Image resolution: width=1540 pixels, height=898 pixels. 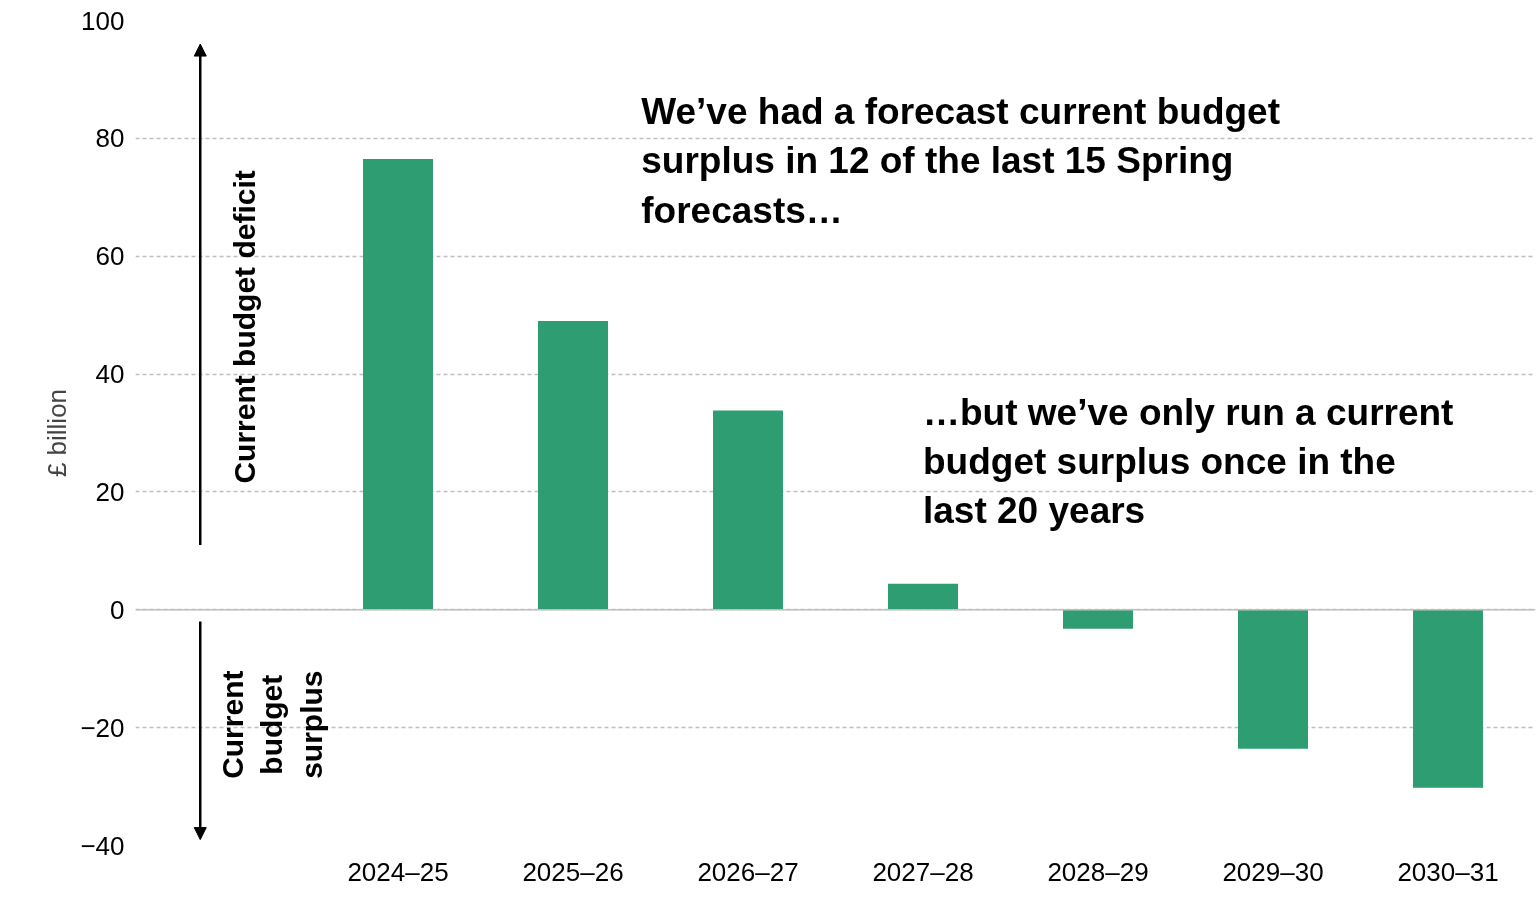 I want to click on annotation: …but we’ve only run a current budget surplus once in the last 20 years, so click(x=1188, y=461).